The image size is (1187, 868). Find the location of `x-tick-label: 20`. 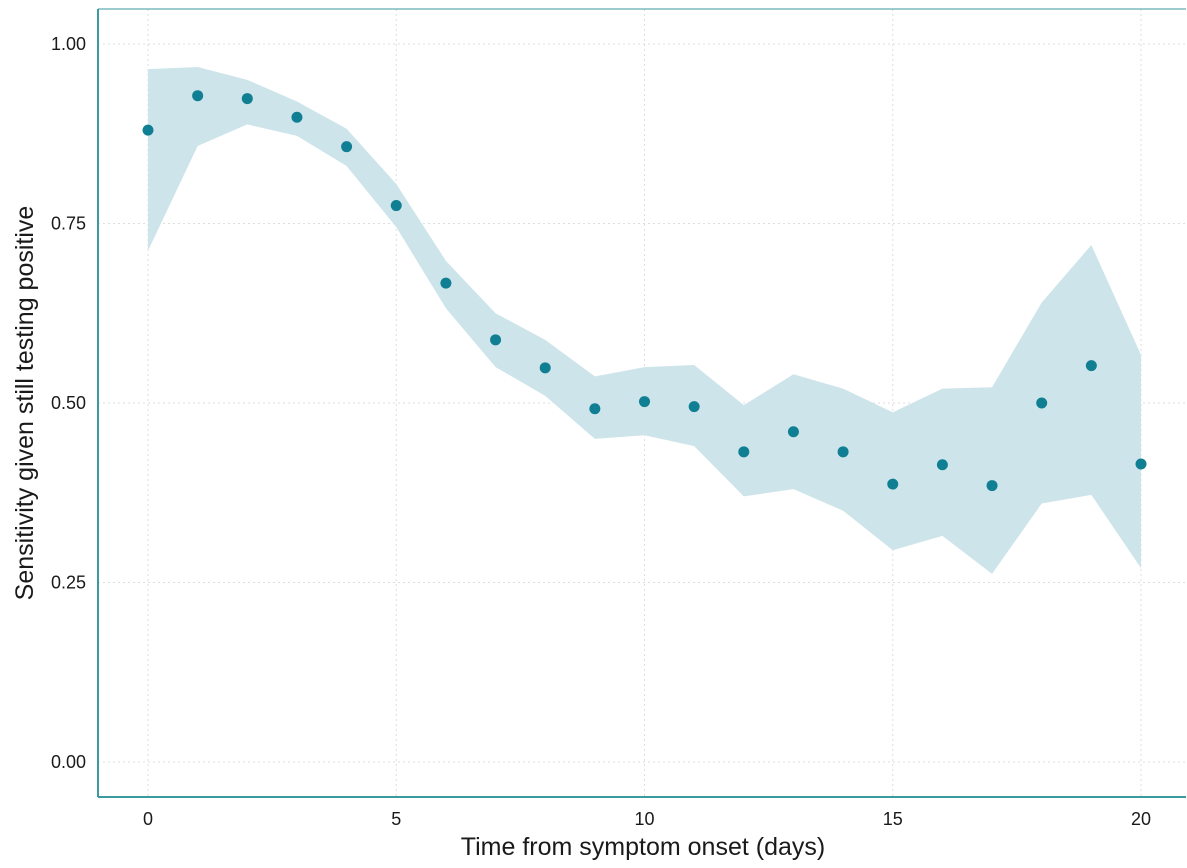

x-tick-label: 20 is located at coordinates (1141, 819).